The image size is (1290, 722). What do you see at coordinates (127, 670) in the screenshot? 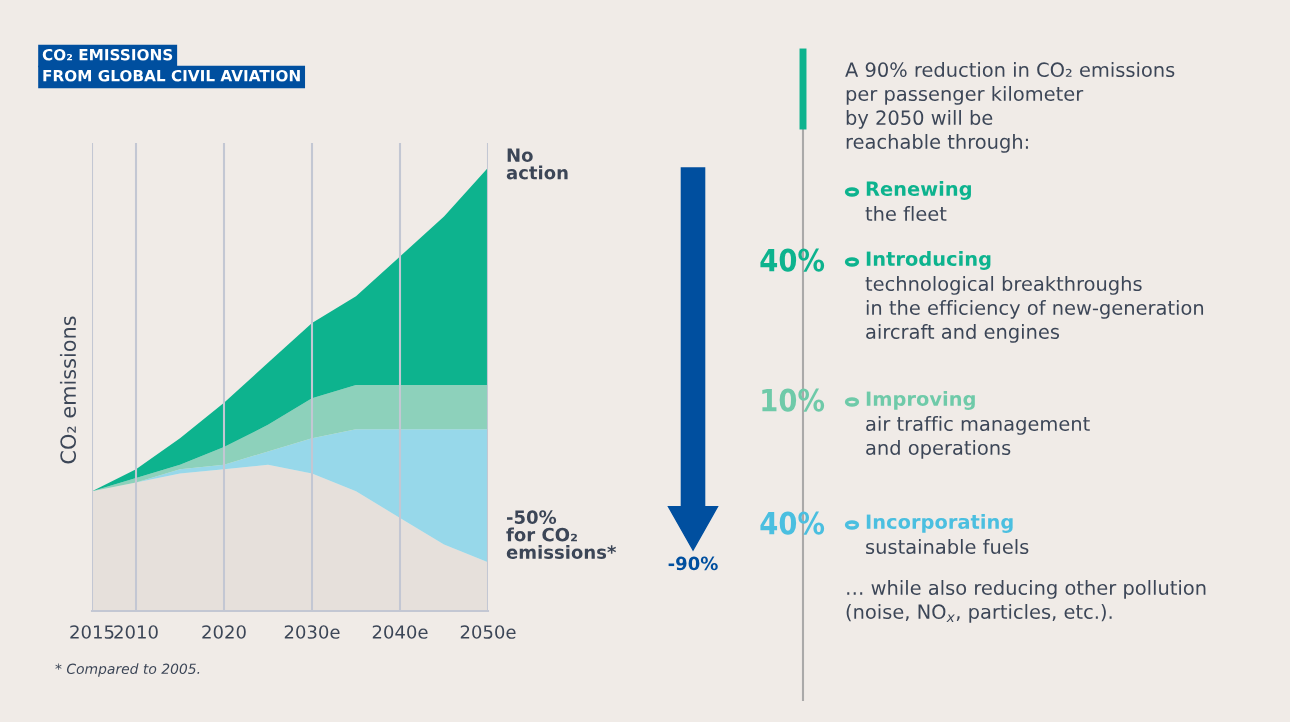
I see `text: * Compared to 2005.` at bounding box center [127, 670].